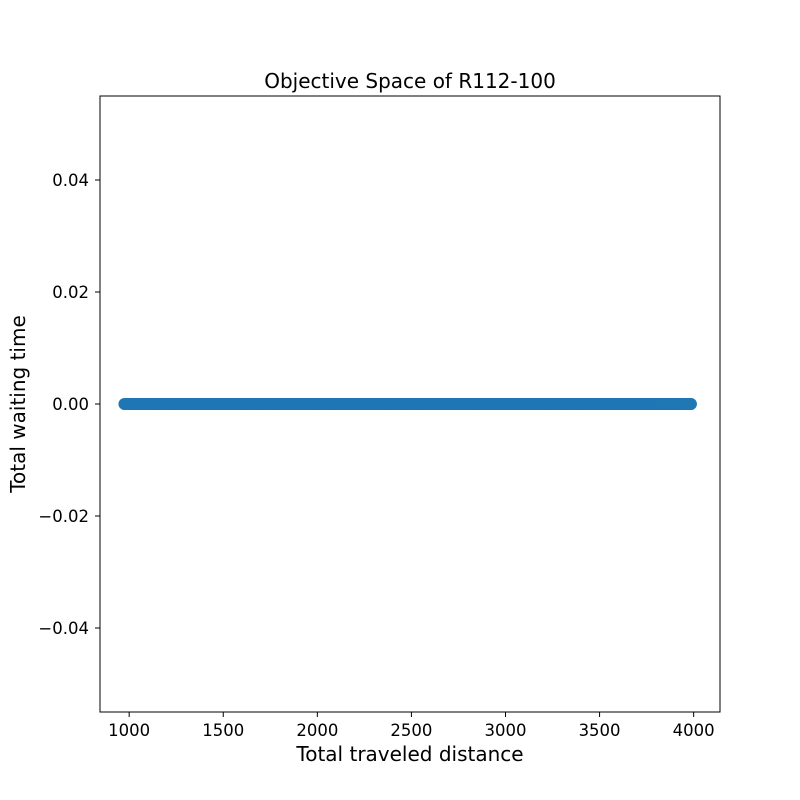 This screenshot has width=800, height=800. I want to click on y-tick-label: 0.04, so click(70, 180).